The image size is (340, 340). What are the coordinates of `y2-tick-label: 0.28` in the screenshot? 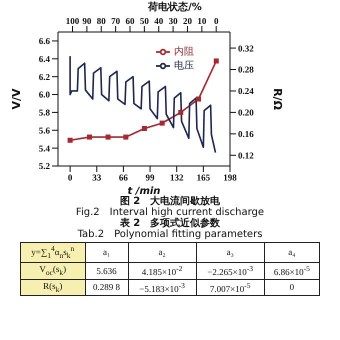 It's located at (246, 69).